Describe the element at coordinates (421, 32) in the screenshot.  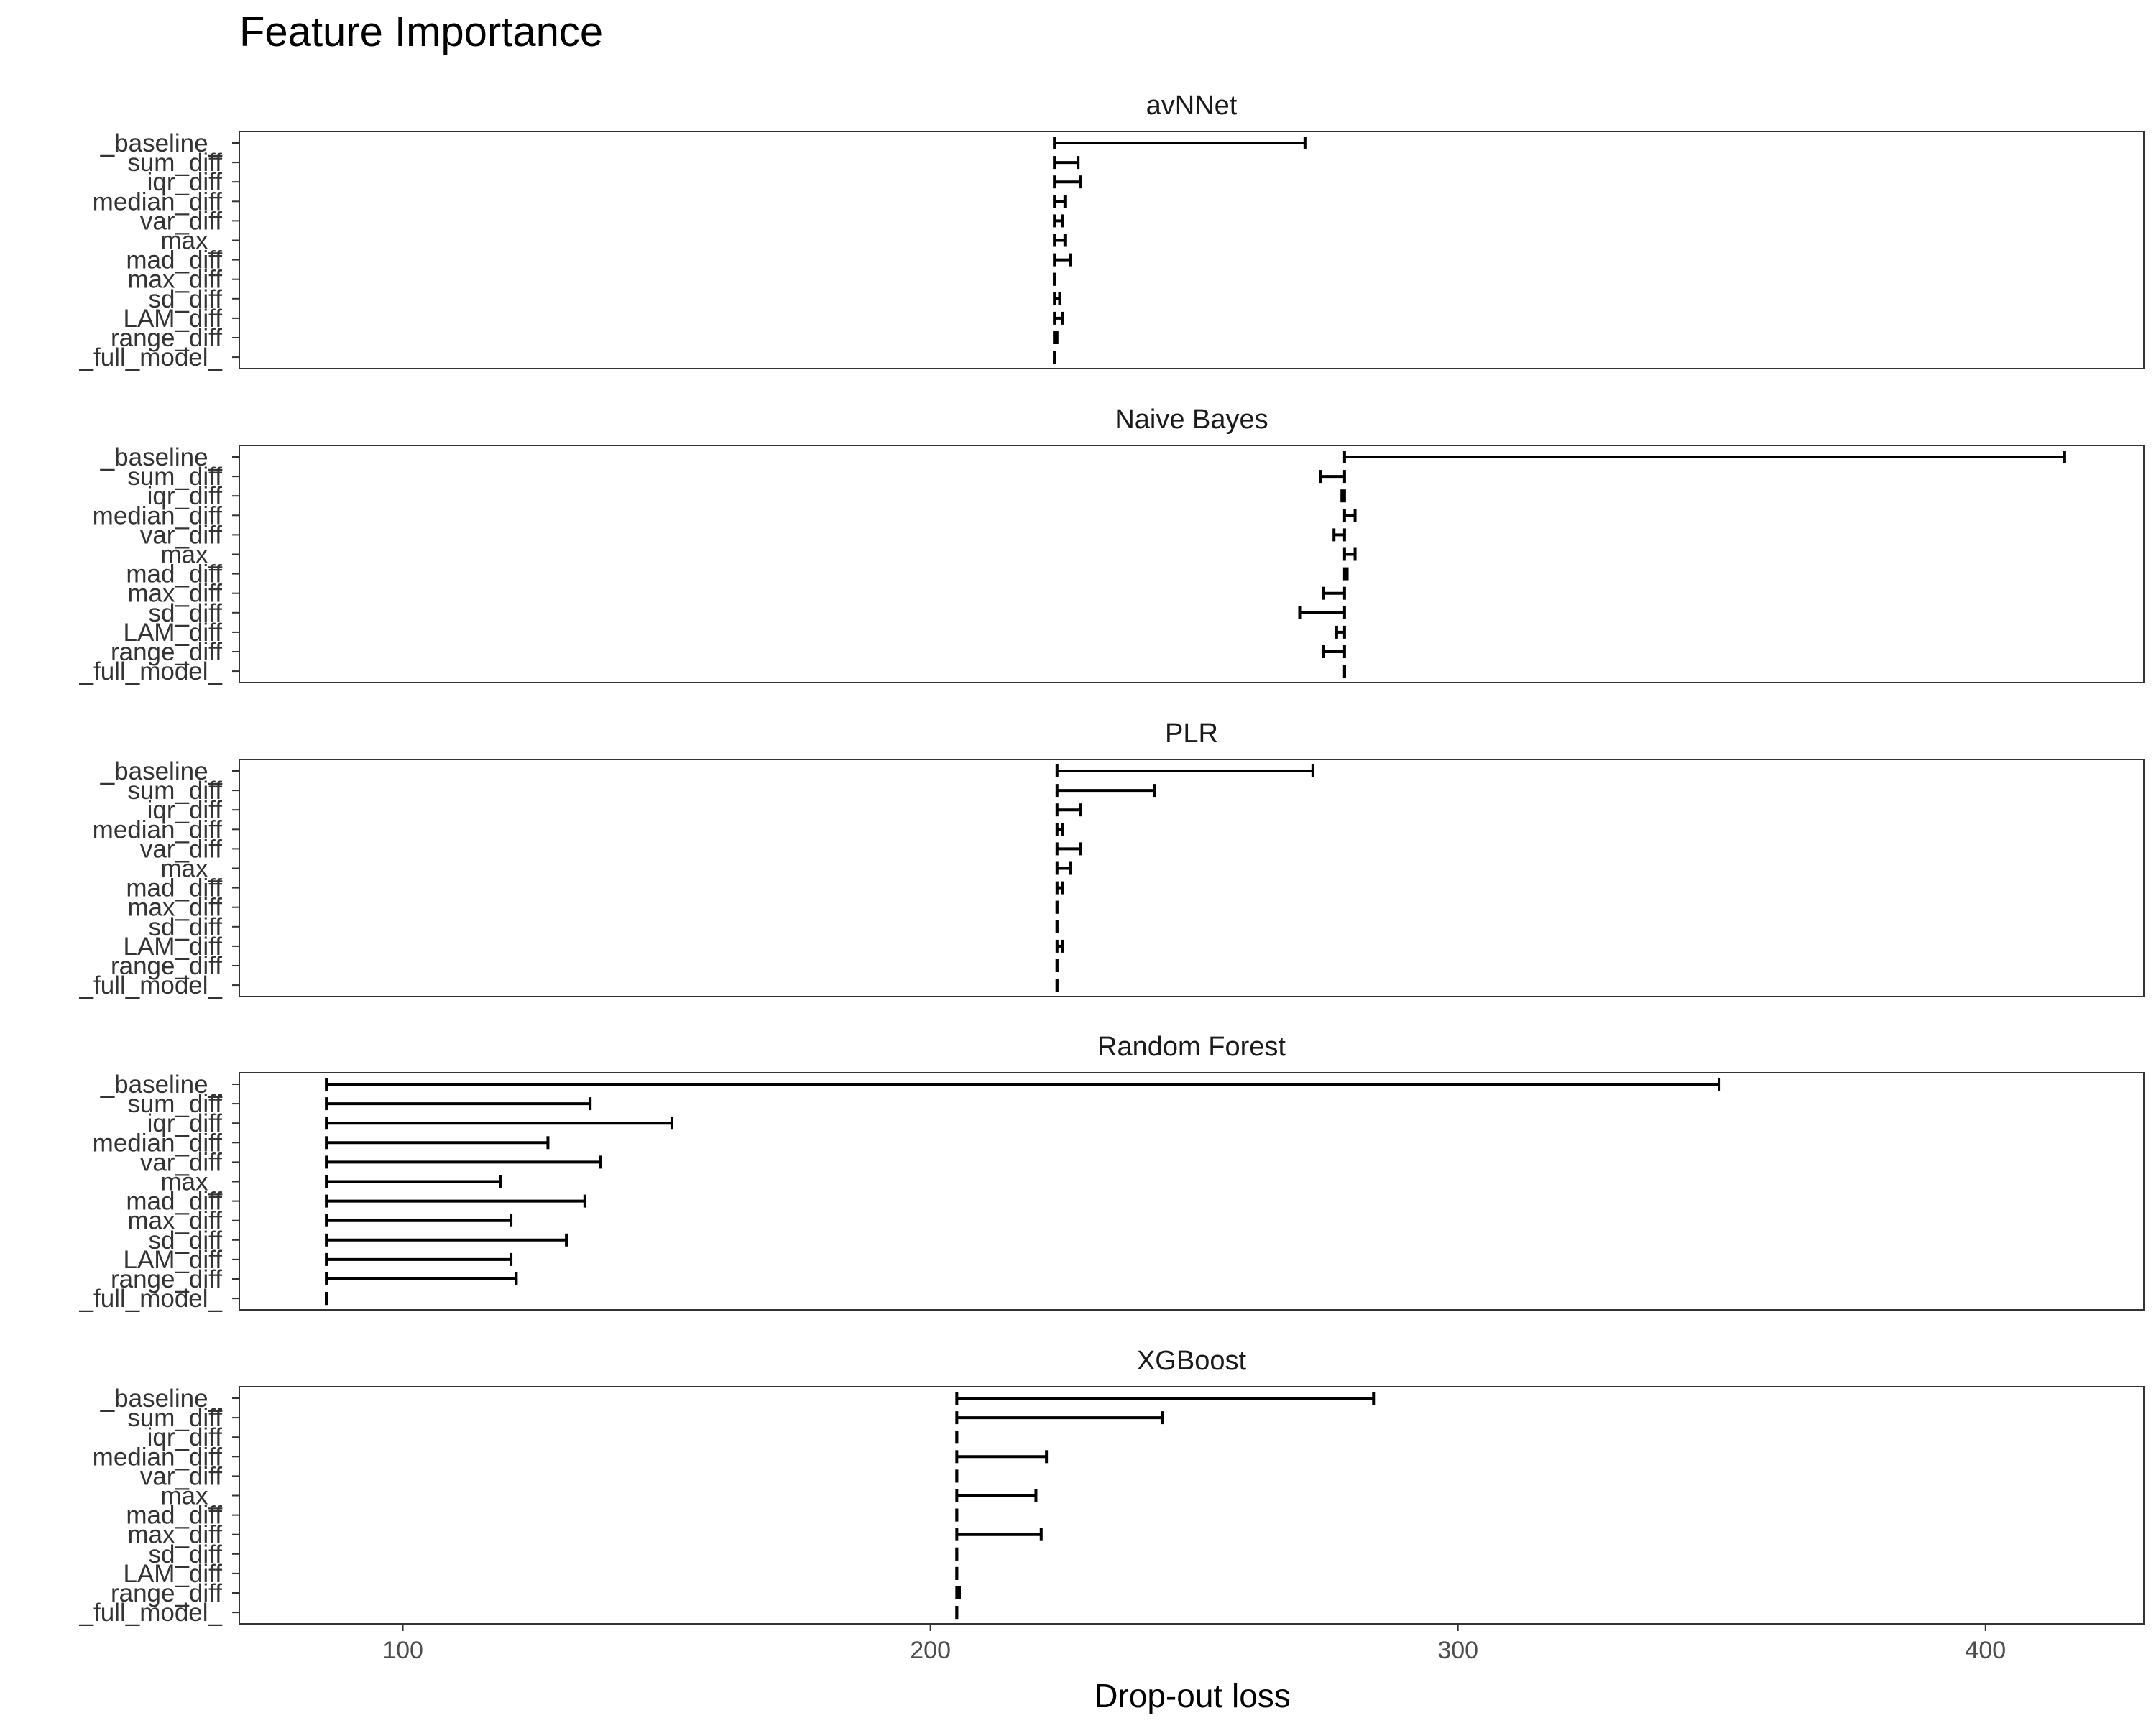
I see `chart-title: Feature Importance` at that location.